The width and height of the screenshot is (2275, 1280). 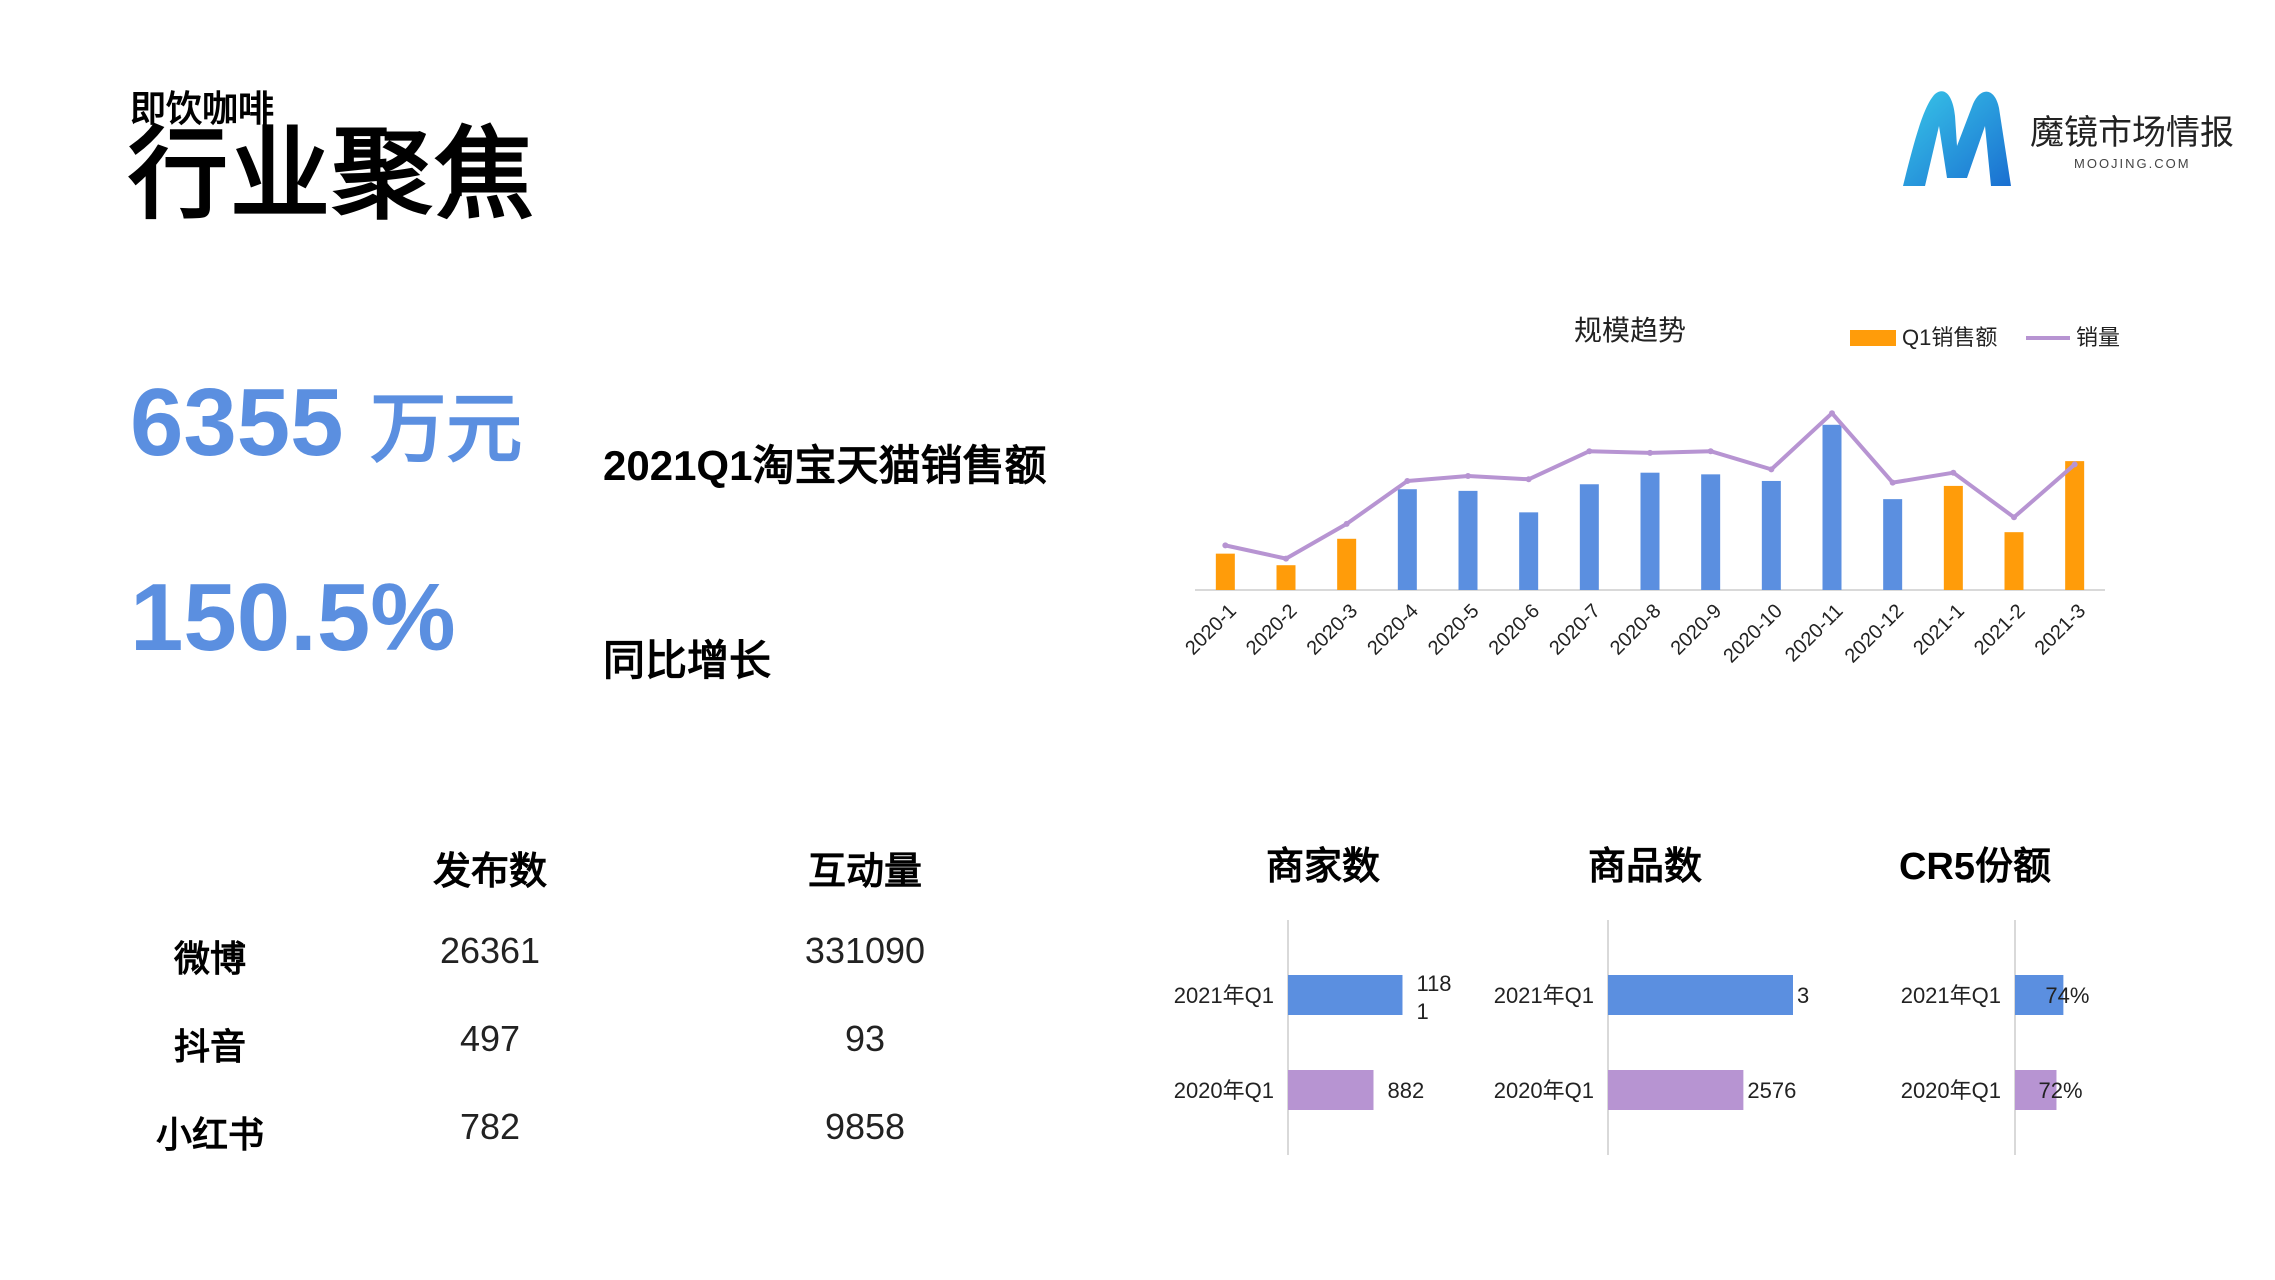 What do you see at coordinates (1333, 630) in the screenshot?
I see `x-tick-label: 2020-3` at bounding box center [1333, 630].